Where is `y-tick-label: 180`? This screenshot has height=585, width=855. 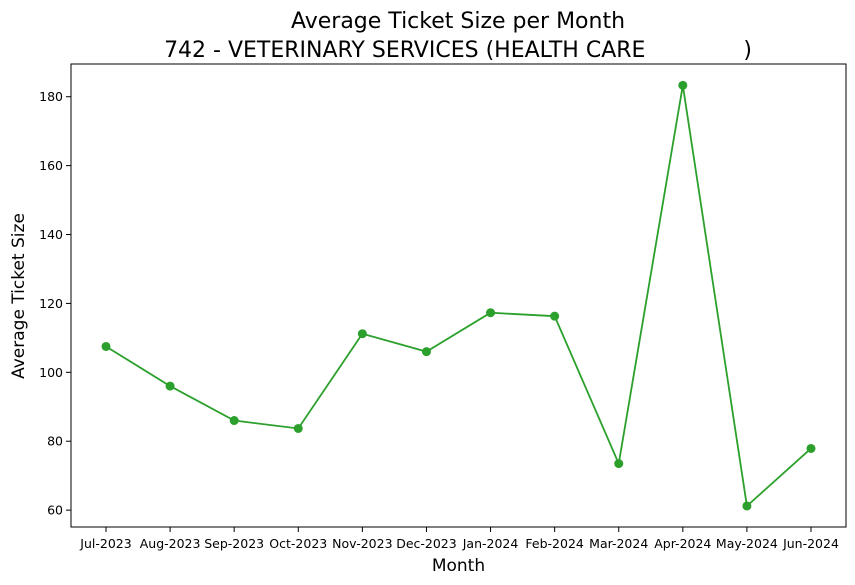
y-tick-label: 180 is located at coordinates (51, 96).